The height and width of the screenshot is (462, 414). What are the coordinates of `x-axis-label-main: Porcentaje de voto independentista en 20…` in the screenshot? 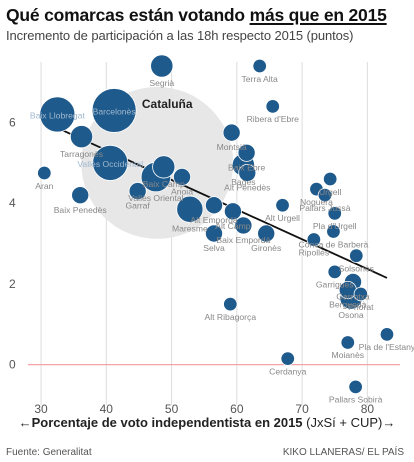 It's located at (167, 422).